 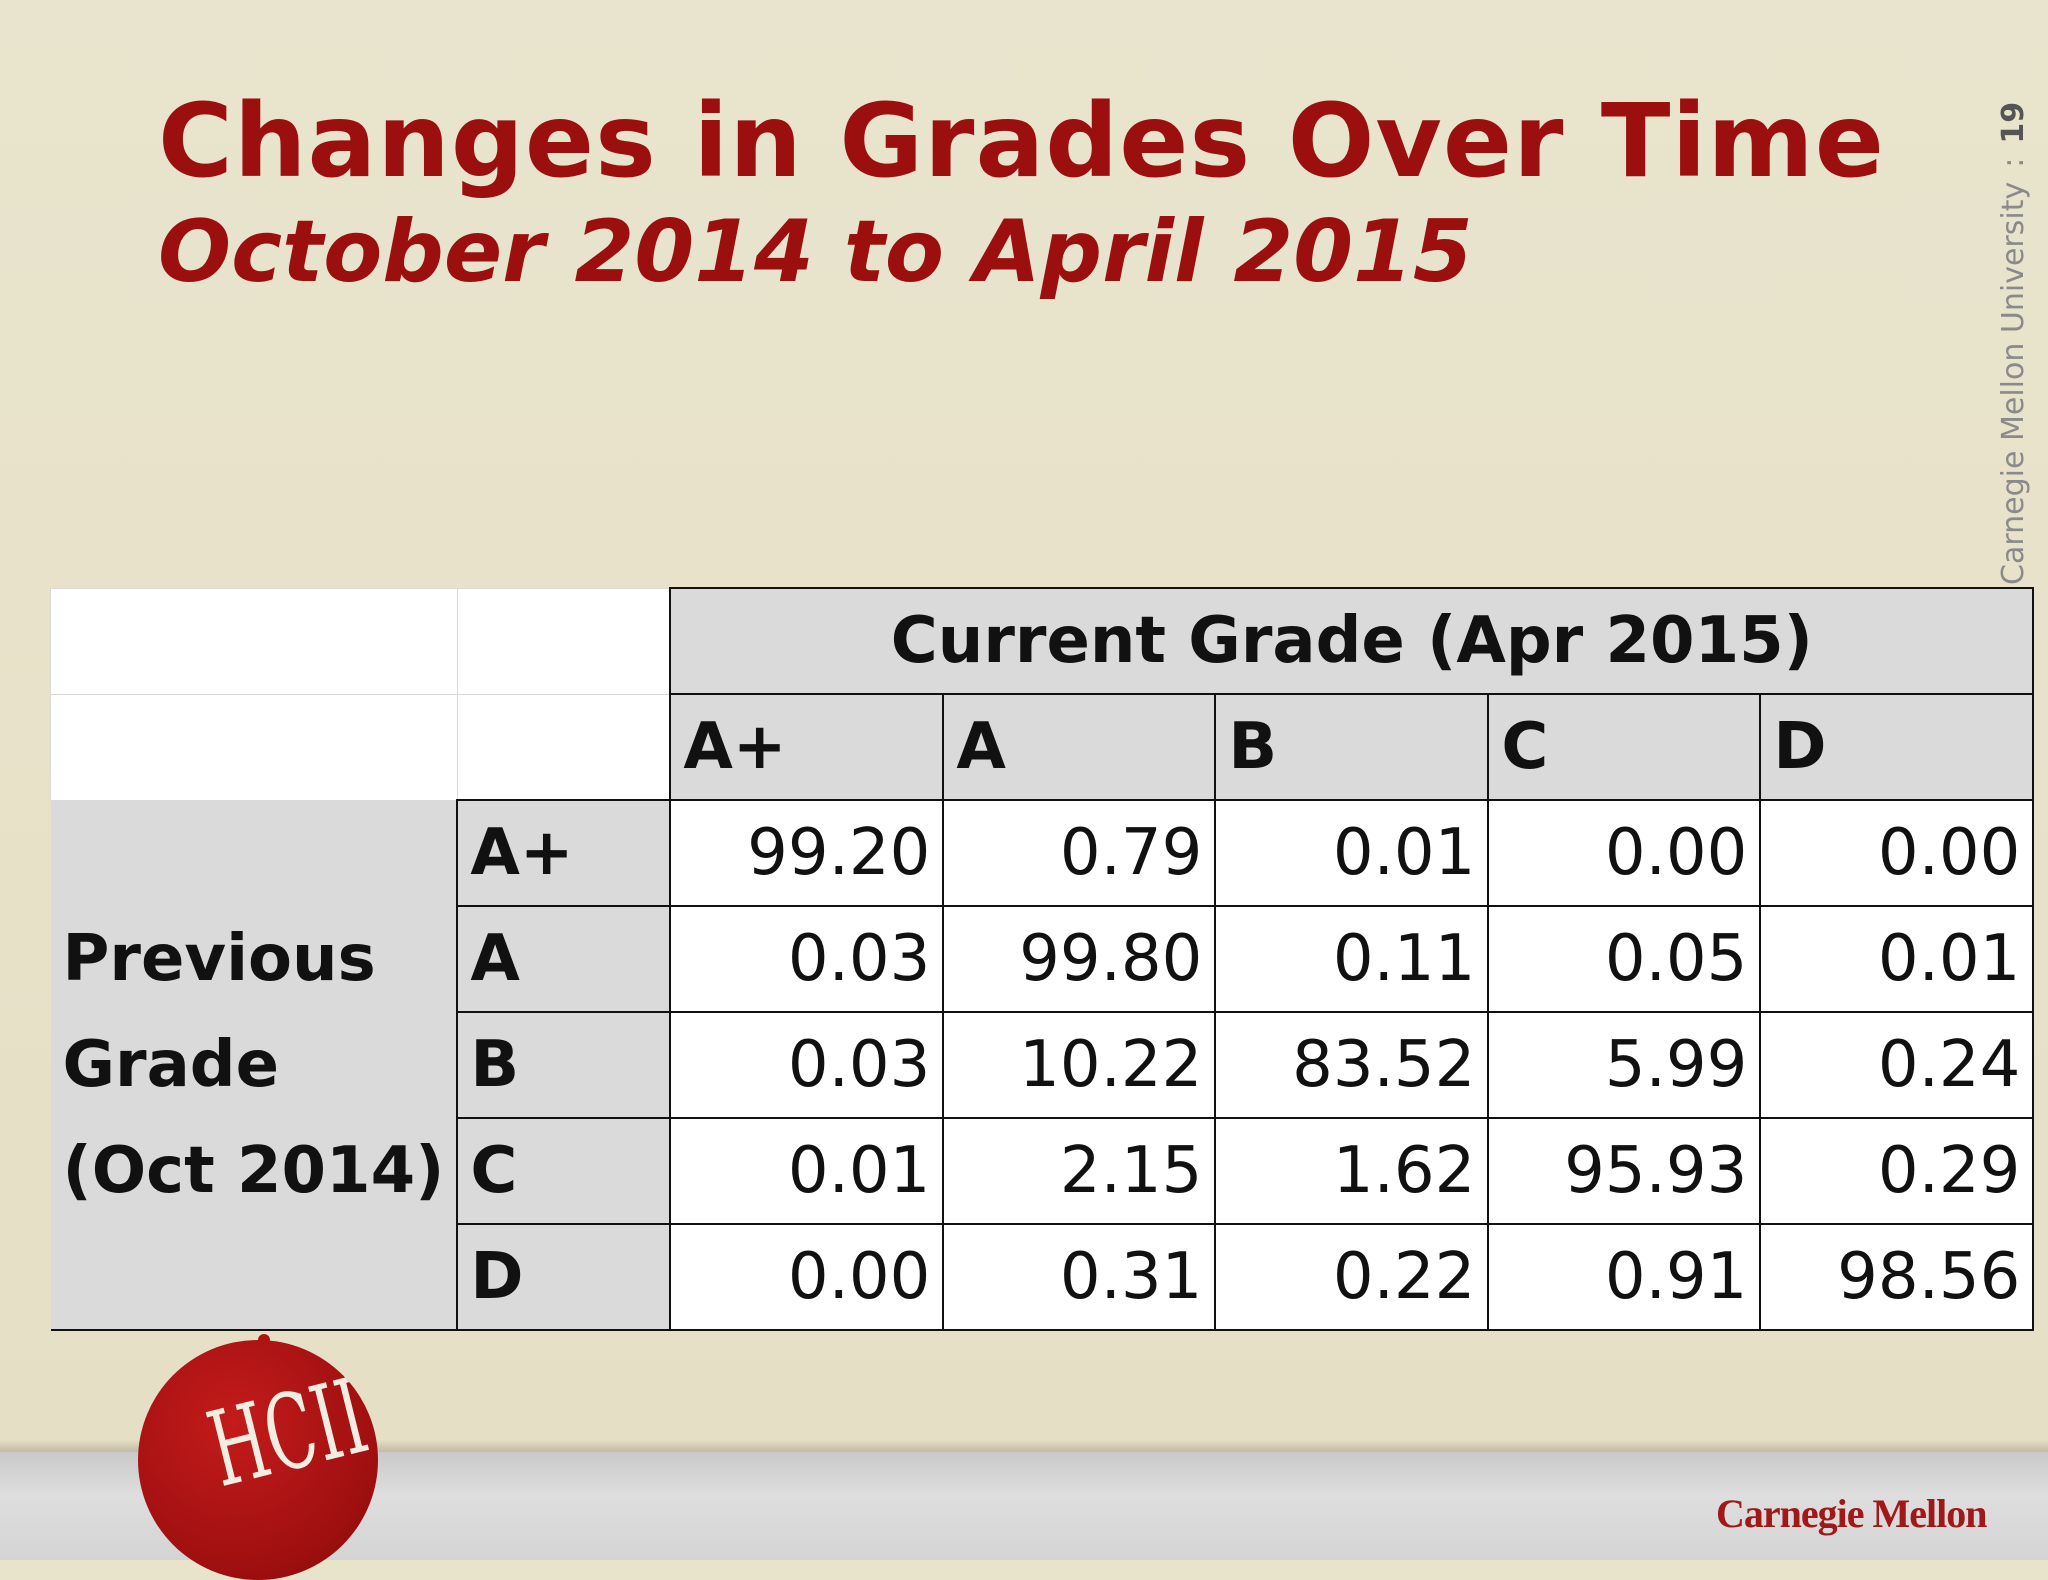 I want to click on row-header: A, so click(x=564, y=959).